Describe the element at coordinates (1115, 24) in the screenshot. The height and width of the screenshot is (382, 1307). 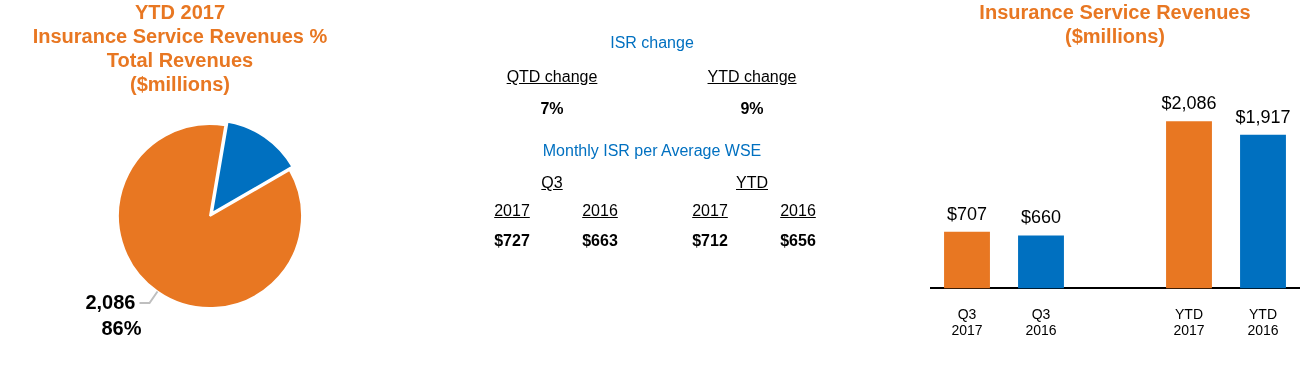
I see `chart-title: Insurance Service Revenues ($millions)` at that location.